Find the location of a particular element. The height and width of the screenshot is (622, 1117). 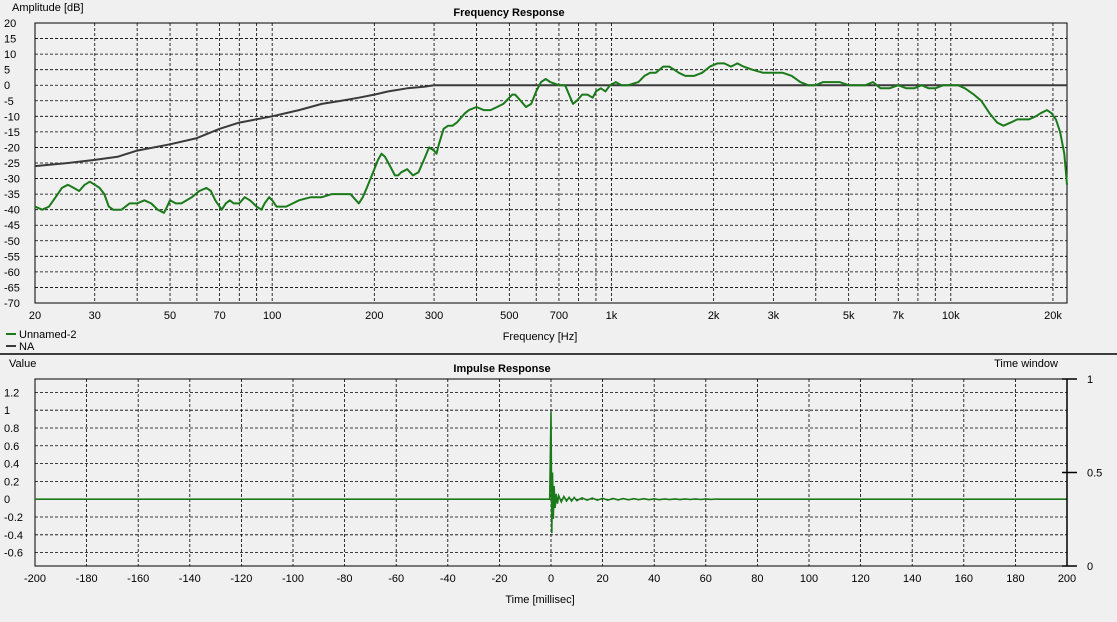

ir-xlabel: Time [millisec] is located at coordinates (539, 600).